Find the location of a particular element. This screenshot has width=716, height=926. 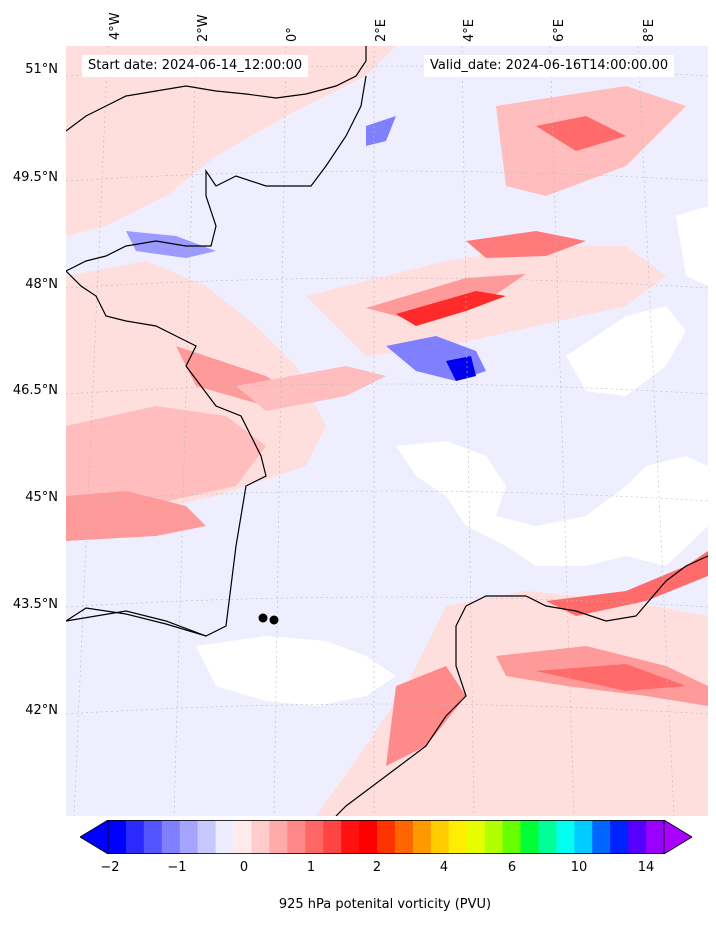

pv-positive-central-strong is located at coordinates (446, 297).